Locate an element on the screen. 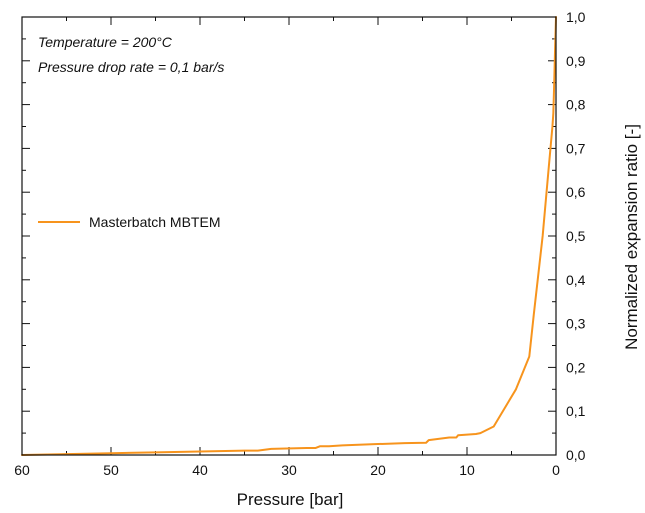 This screenshot has height=513, width=645. x-tick-label: 60 is located at coordinates (22, 470).